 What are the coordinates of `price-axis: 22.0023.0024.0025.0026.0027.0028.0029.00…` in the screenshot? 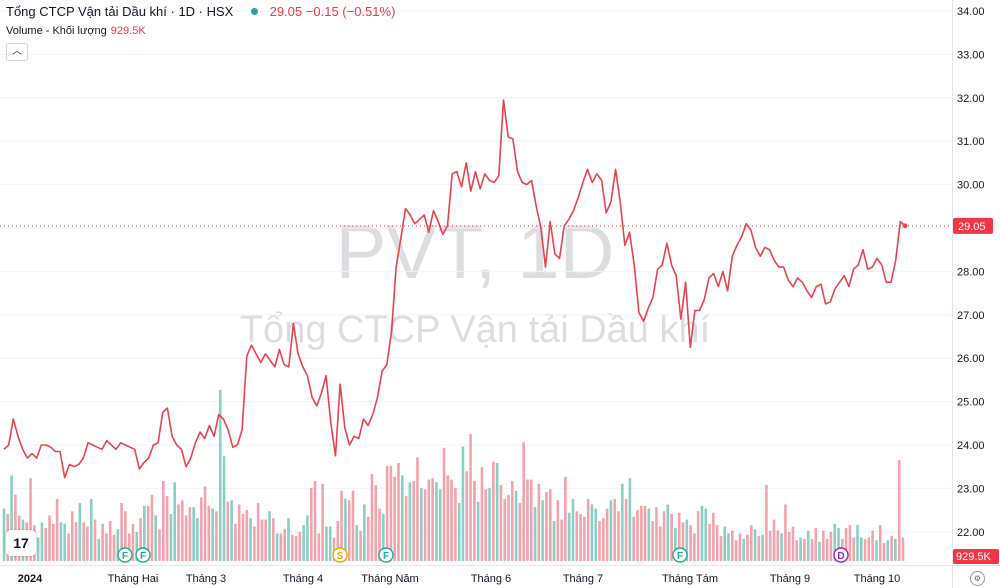 It's located at (976, 285).